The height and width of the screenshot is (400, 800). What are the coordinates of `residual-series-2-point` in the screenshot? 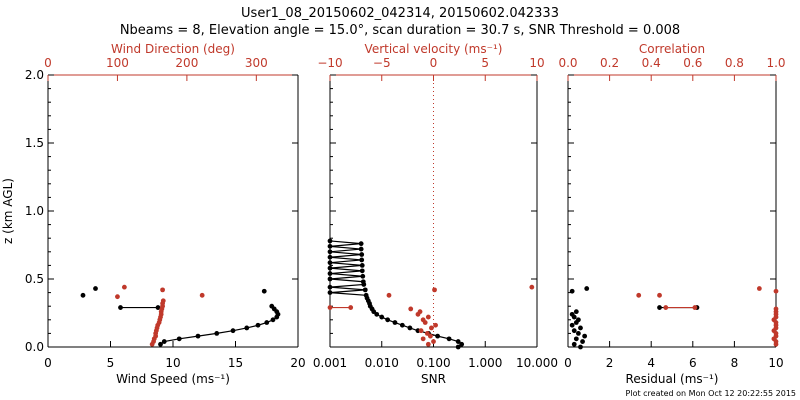 It's located at (776, 309).